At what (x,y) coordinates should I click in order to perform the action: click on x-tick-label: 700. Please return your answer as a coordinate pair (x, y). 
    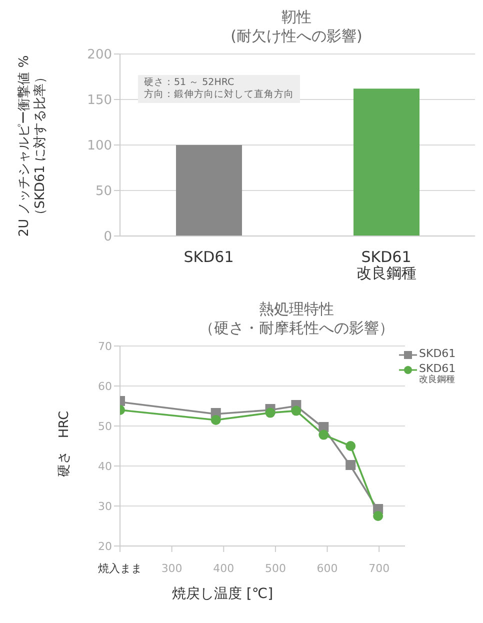
    Looking at the image, I should click on (379, 568).